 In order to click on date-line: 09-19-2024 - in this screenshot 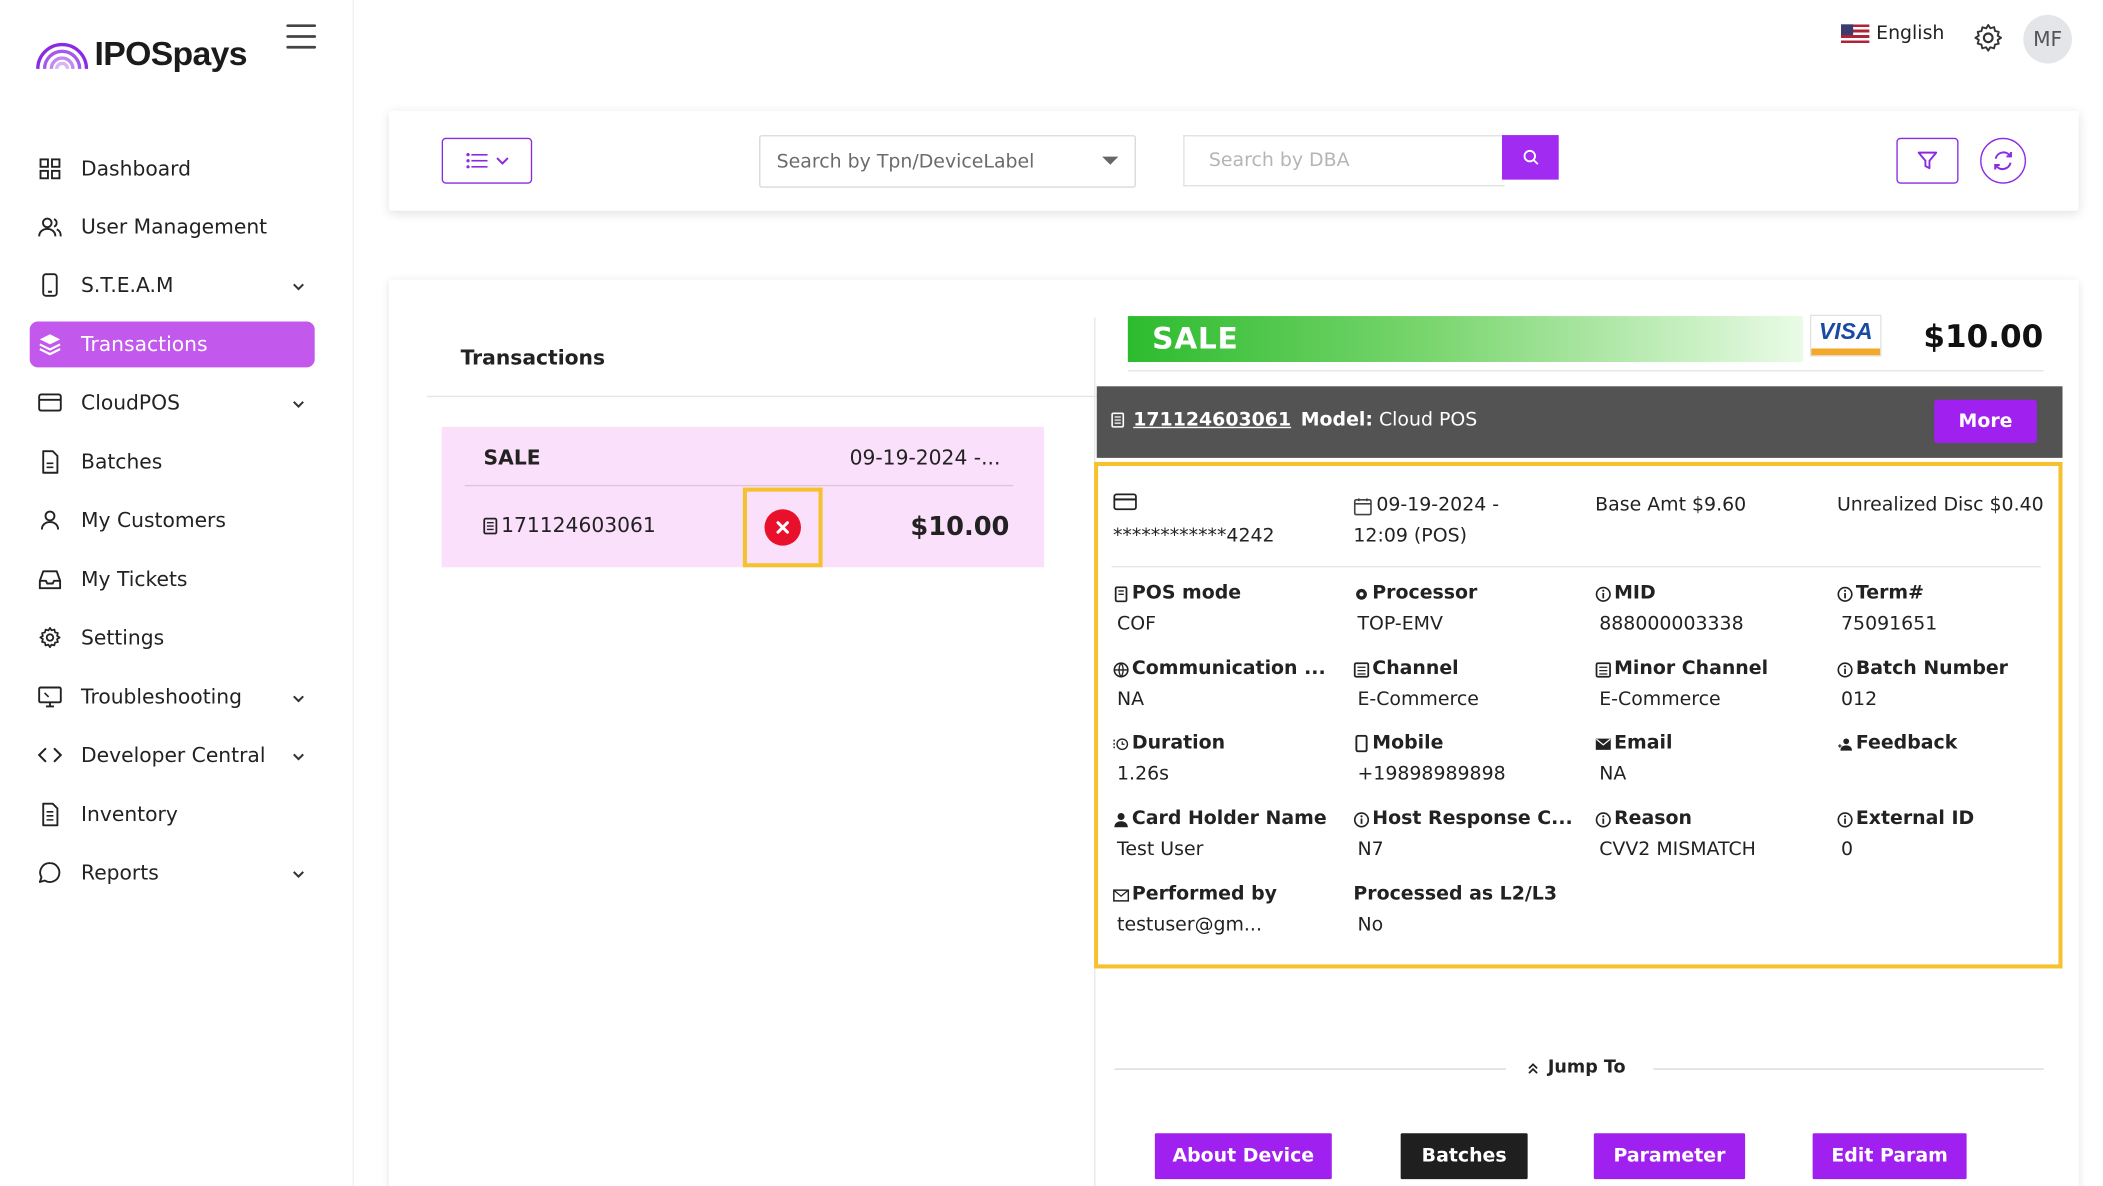, I will do `click(1438, 505)`.